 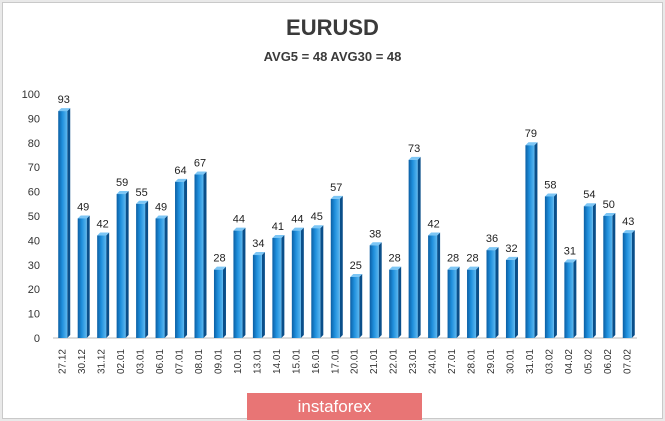 I want to click on data-label: 31, so click(x=570, y=251).